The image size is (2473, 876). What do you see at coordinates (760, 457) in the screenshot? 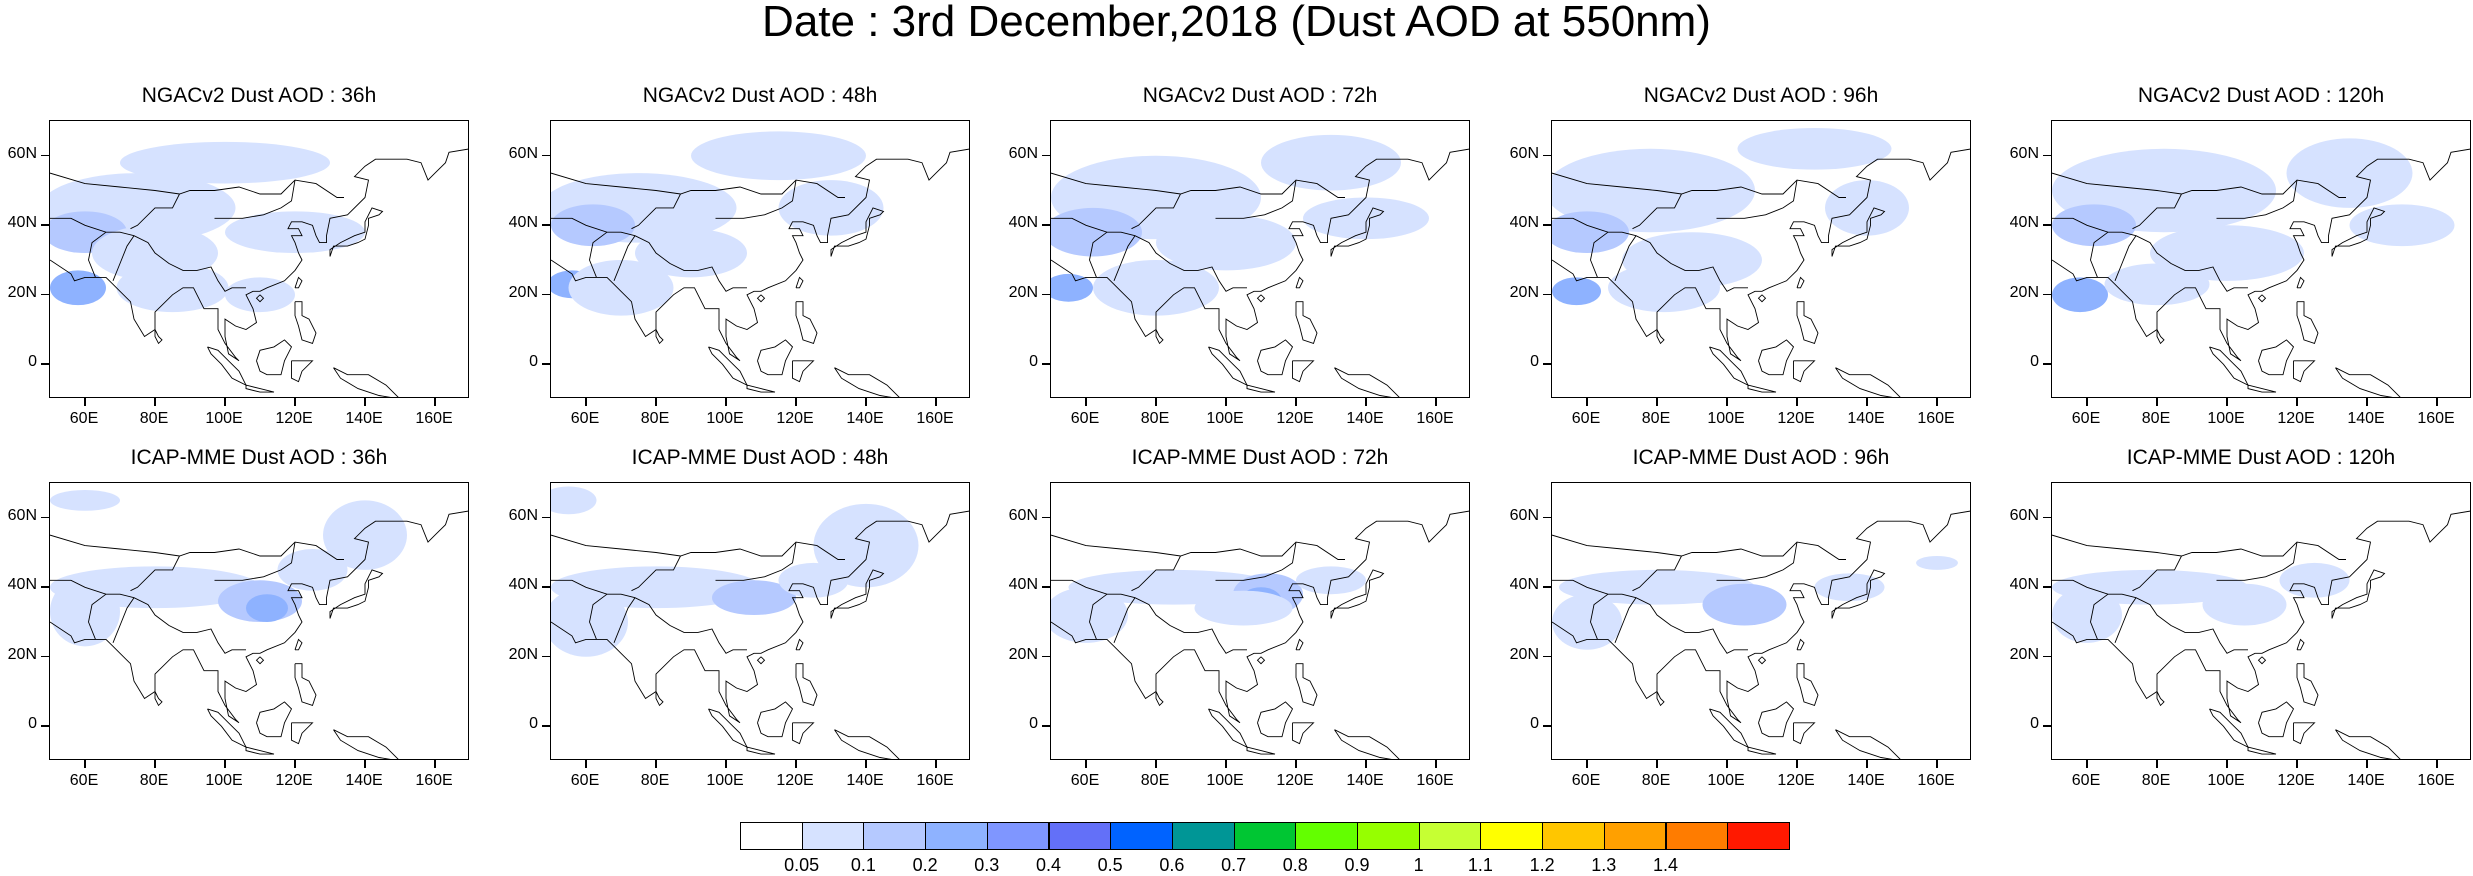
I see `panel-title: ICAP-MME Dust AOD : 48h` at bounding box center [760, 457].